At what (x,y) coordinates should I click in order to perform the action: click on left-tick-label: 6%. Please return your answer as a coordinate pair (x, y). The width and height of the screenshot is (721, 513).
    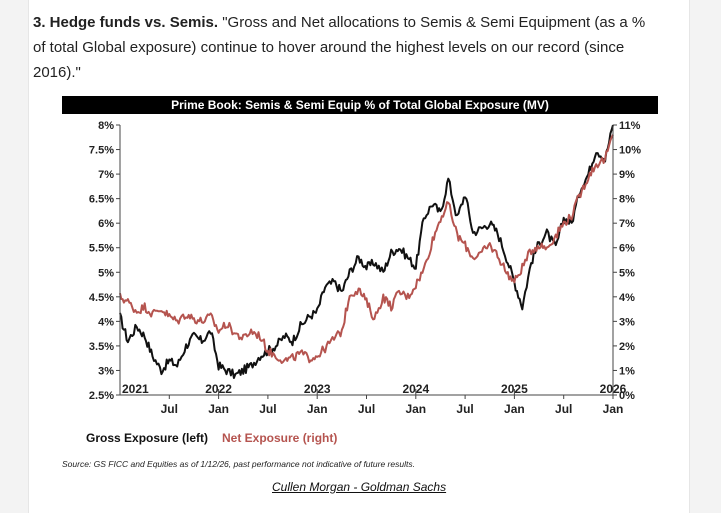
    Looking at the image, I should click on (106, 224).